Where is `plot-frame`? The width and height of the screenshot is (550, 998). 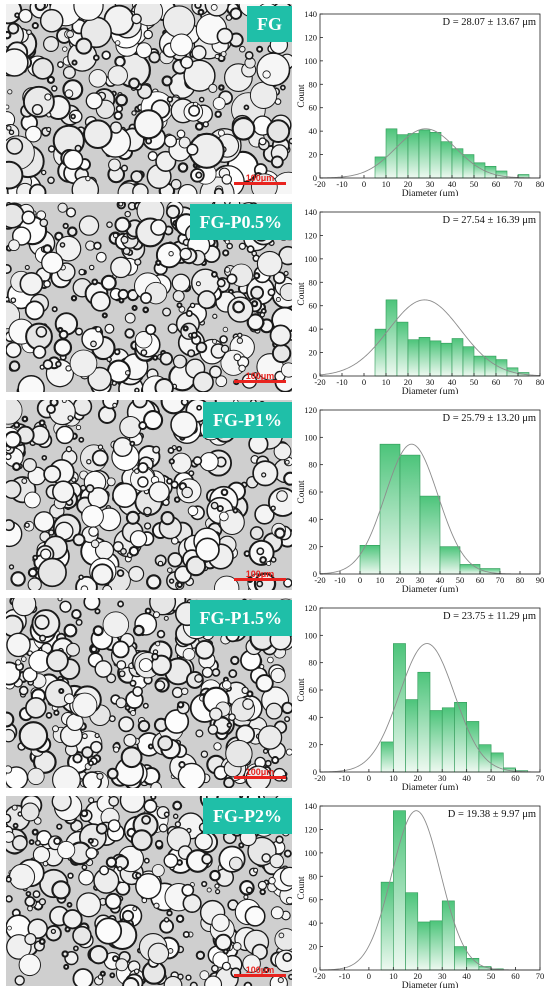
plot-frame is located at coordinates (430, 888).